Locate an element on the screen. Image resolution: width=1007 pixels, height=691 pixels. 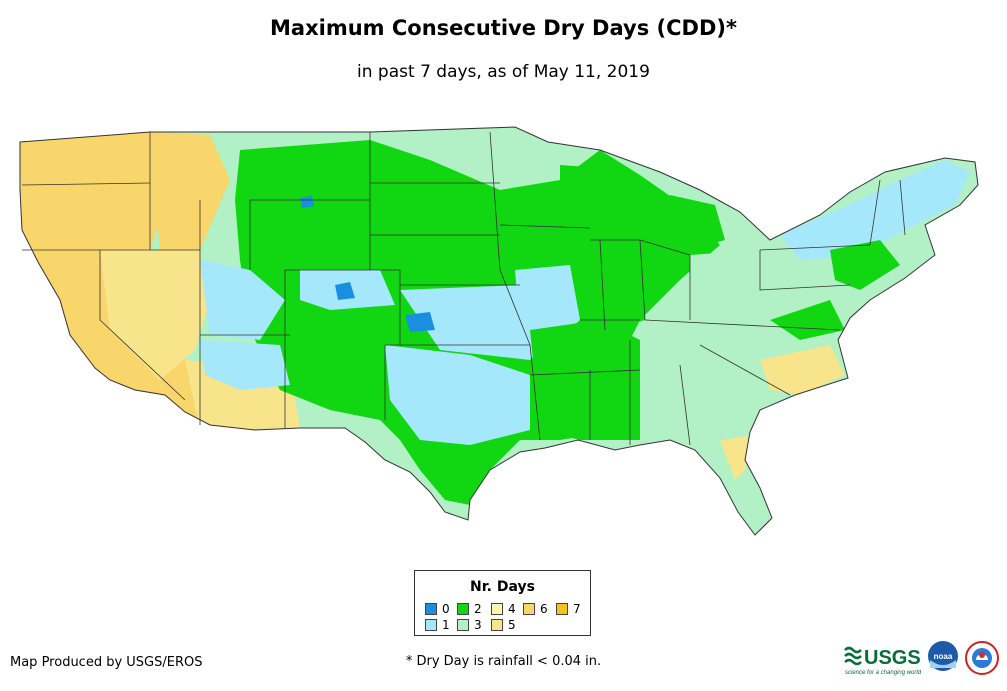
legend-label-0: 0 is located at coordinates (446, 609).